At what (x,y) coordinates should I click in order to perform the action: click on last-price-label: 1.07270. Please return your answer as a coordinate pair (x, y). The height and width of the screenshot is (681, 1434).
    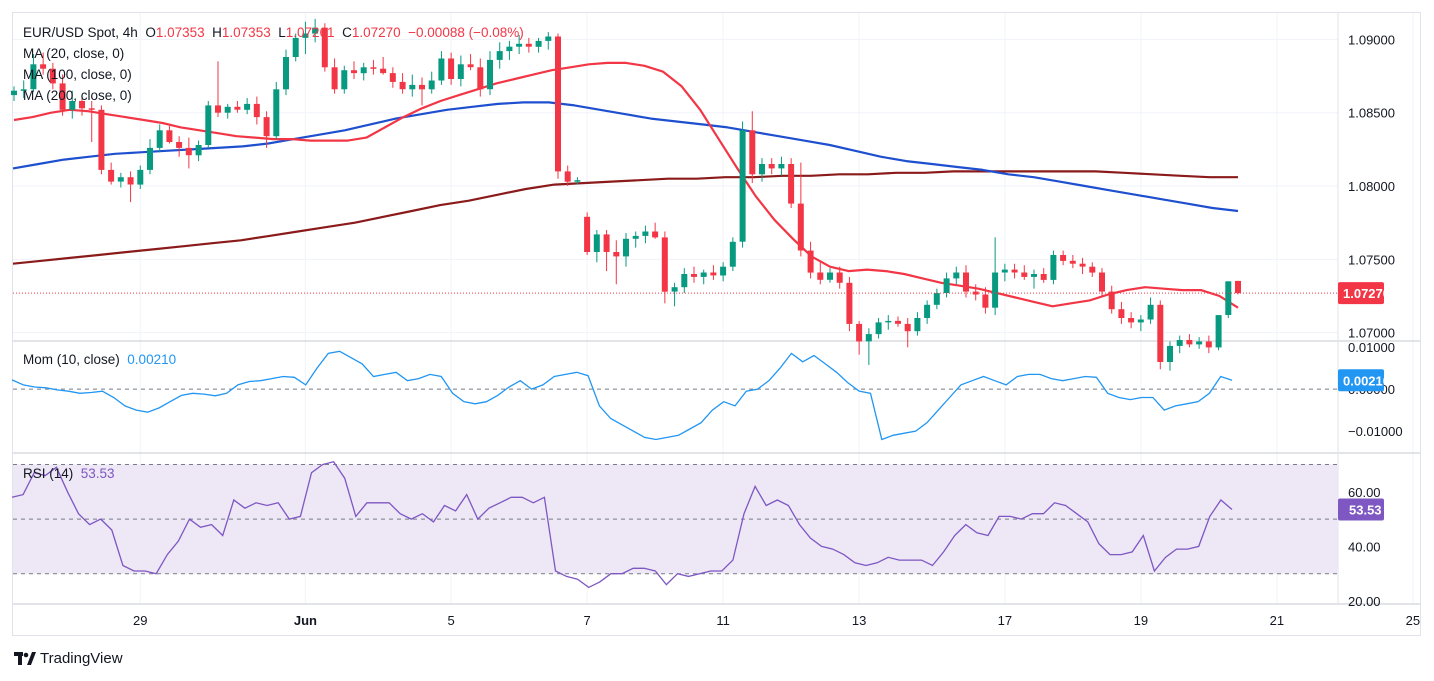
    Looking at the image, I should click on (1366, 293).